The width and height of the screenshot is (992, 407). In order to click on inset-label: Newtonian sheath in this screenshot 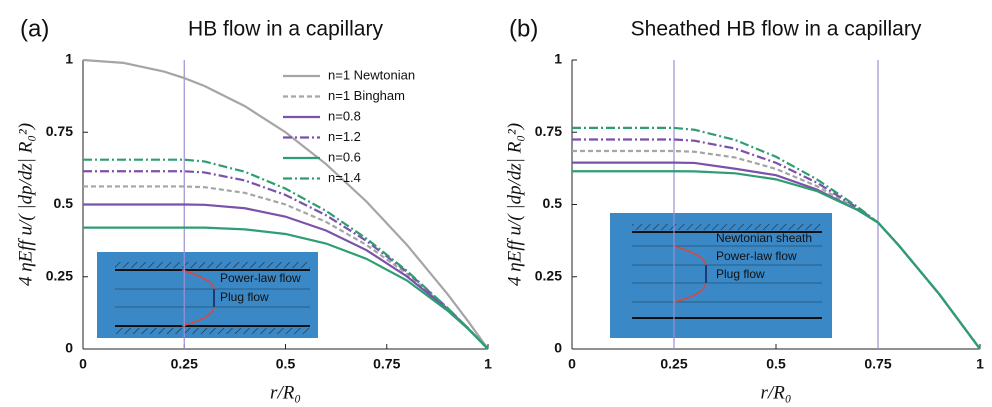, I will do `click(764, 238)`.